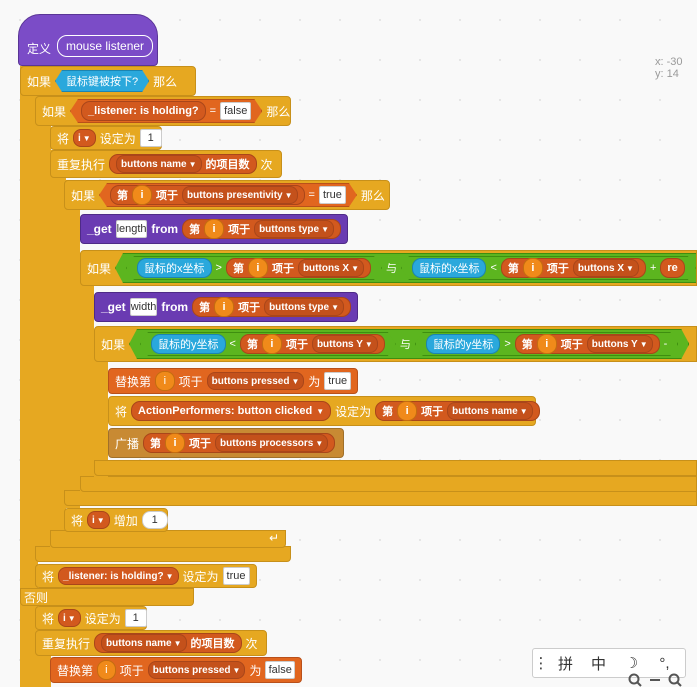  I want to click on if-holding-block: 如果 _listener: is holding? = false 那么, so click(163, 111).